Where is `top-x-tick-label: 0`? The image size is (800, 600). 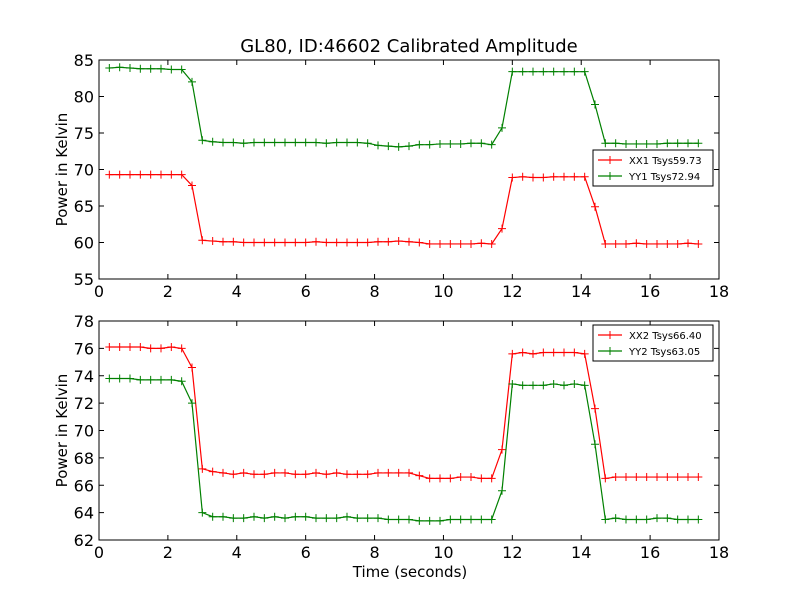 top-x-tick-label: 0 is located at coordinates (99, 291).